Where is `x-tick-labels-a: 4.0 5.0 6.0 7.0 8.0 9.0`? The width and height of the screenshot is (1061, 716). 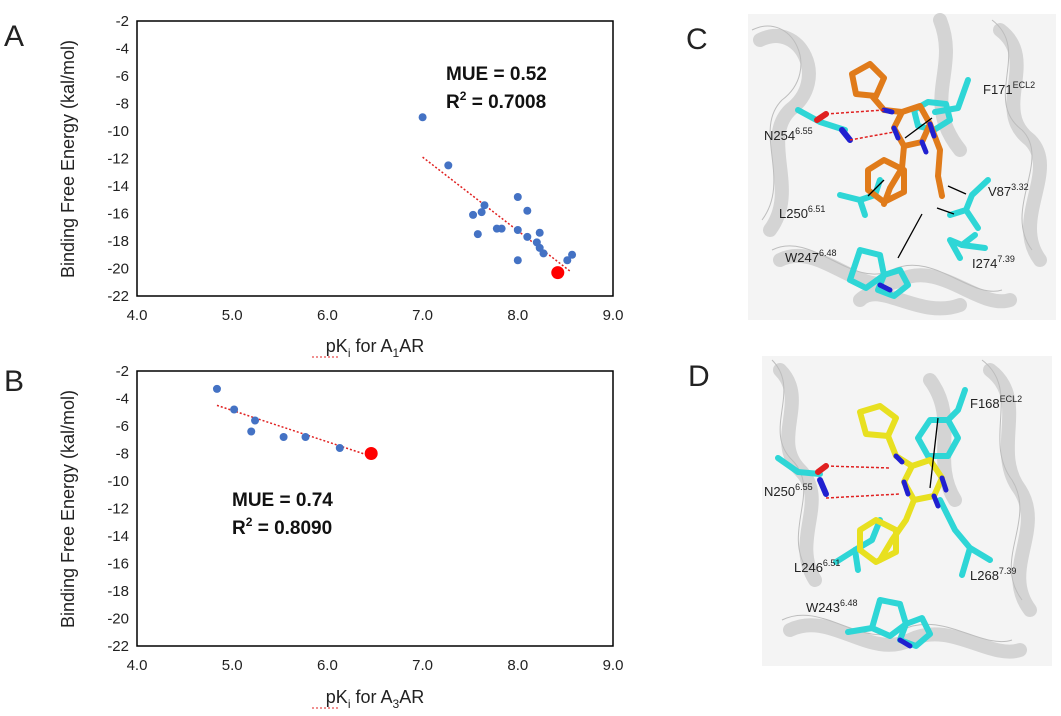 x-tick-labels-a: 4.0 5.0 6.0 7.0 8.0 9.0 is located at coordinates (375, 315).